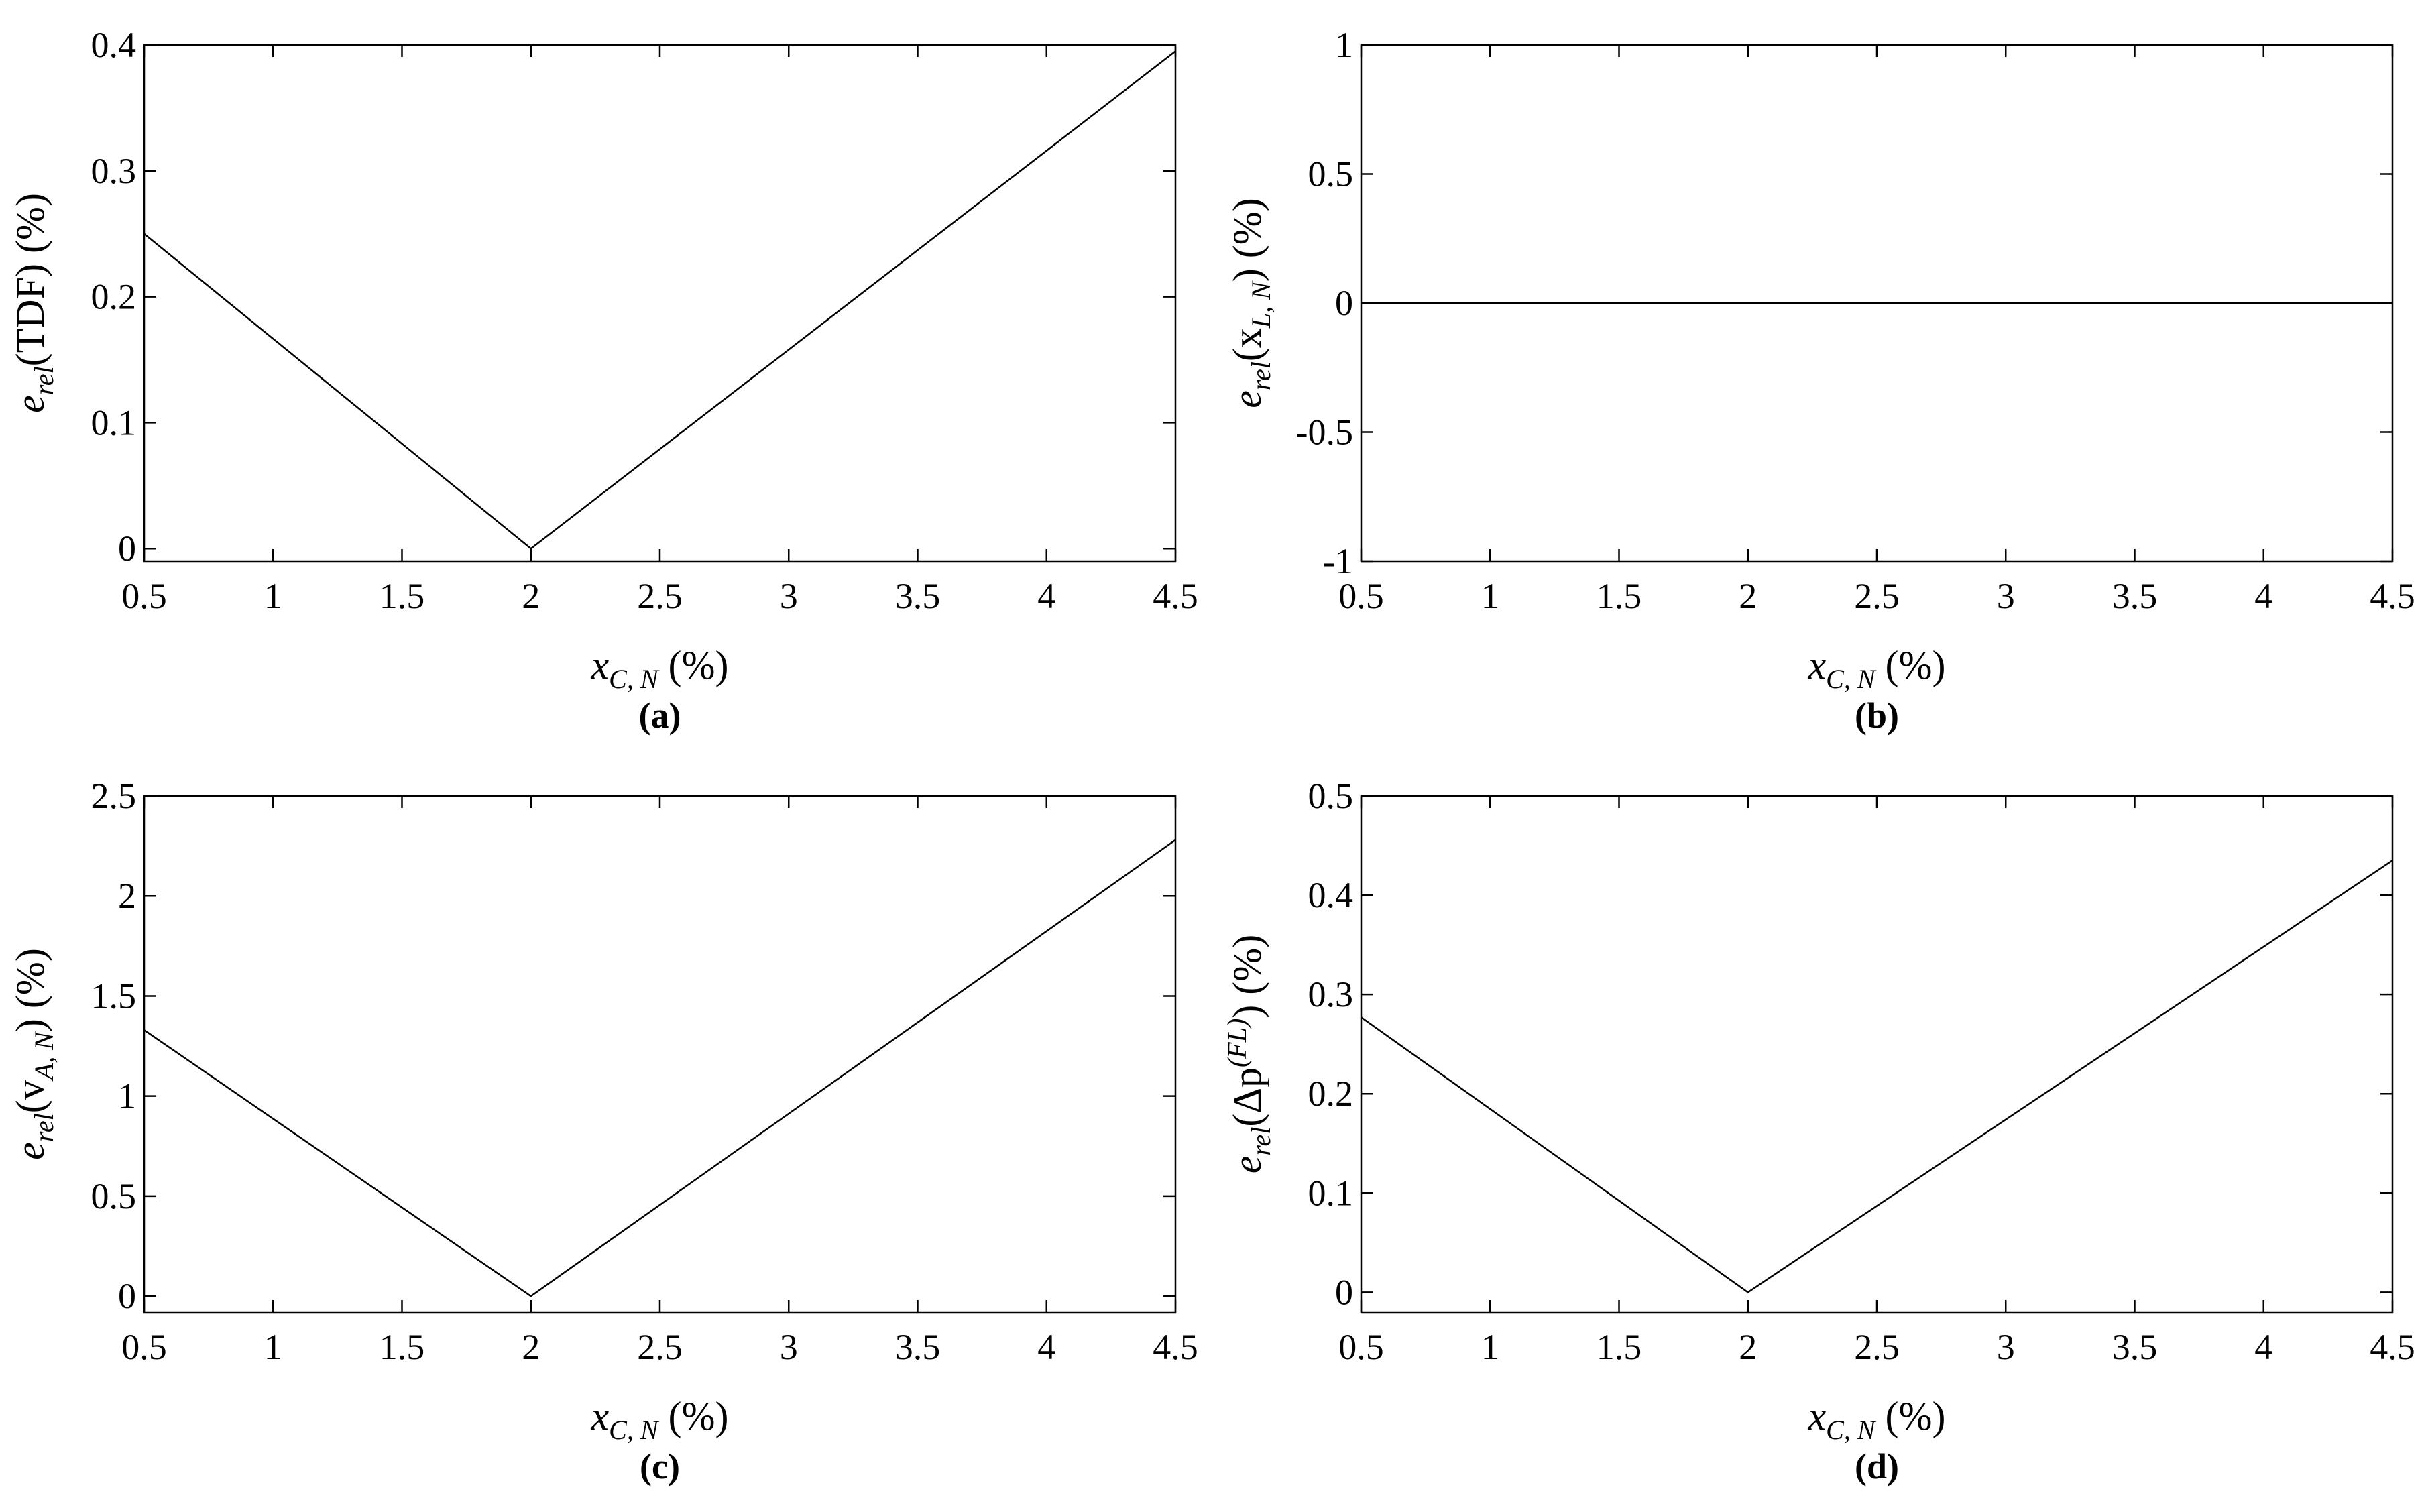 This screenshot has width=2424, height=1512. What do you see at coordinates (30, 279) in the screenshot?
I see `y-axis-label-rest: (TDF) (%)` at bounding box center [30, 279].